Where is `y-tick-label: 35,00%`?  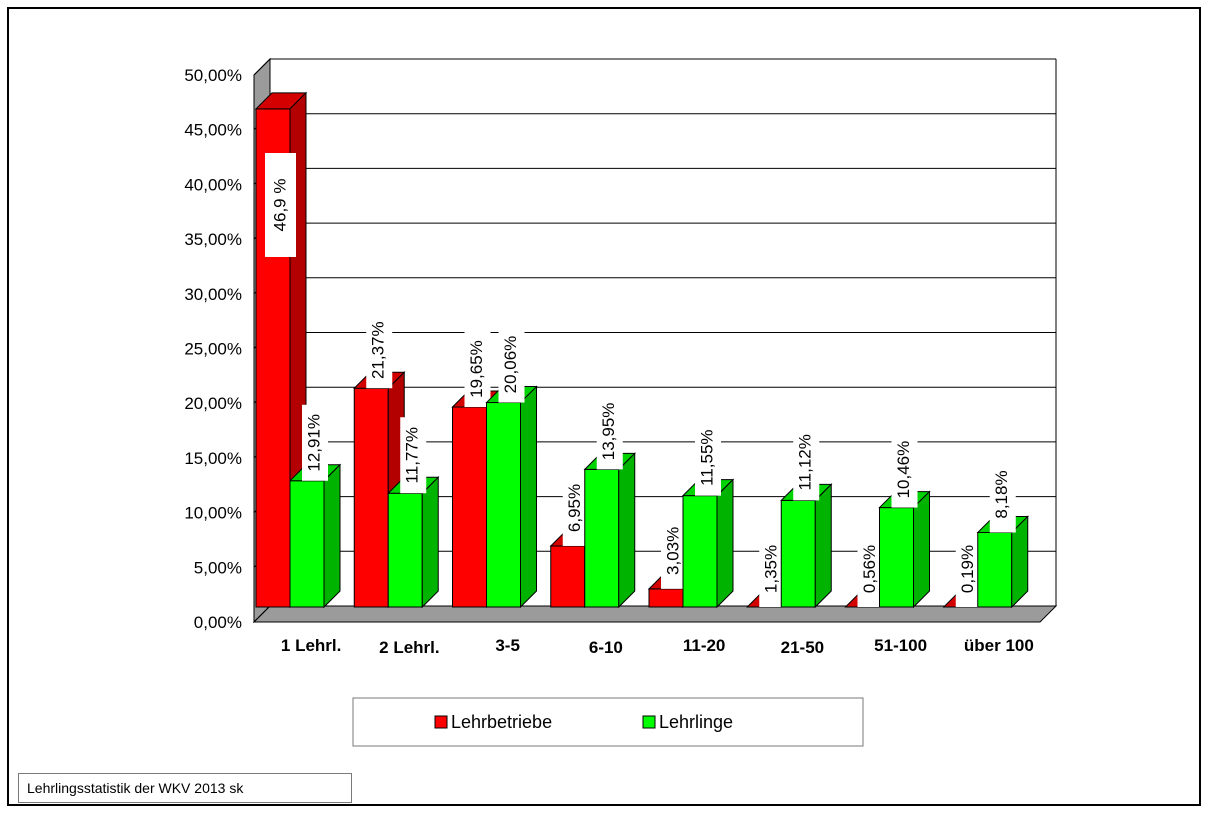
y-tick-label: 35,00% is located at coordinates (213, 239).